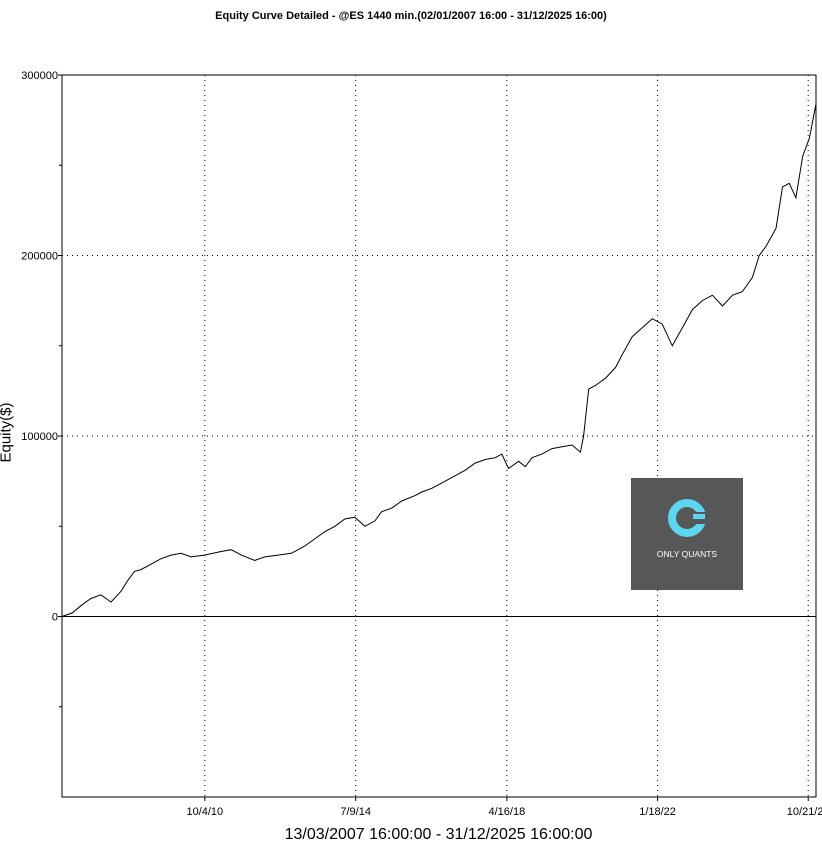  What do you see at coordinates (55, 618) in the screenshot?
I see `y-tick-label: 0` at bounding box center [55, 618].